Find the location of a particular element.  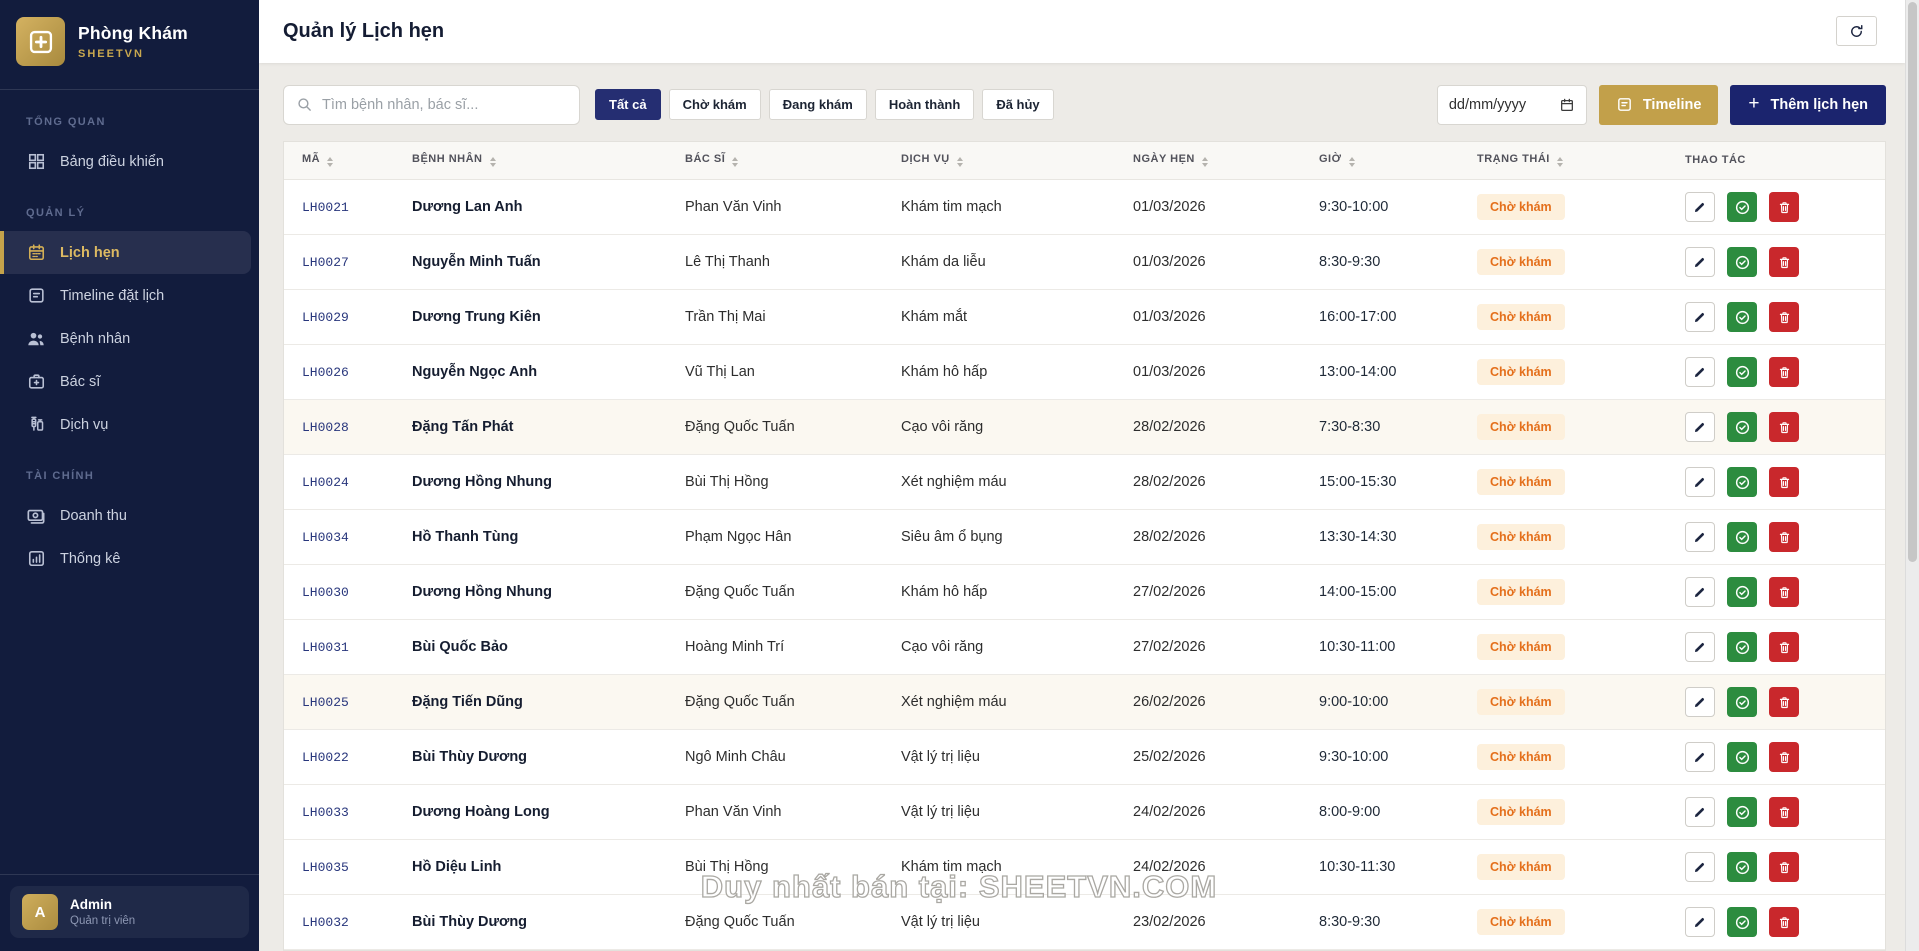

sidebar-item-dashboard: Bảng điều khiển is located at coordinates (129, 161).